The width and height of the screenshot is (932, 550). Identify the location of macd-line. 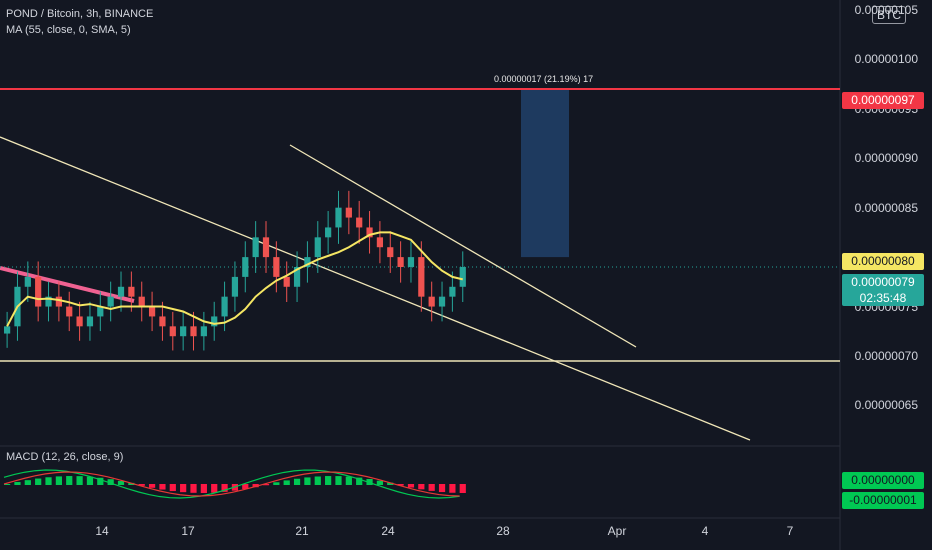
(231, 484).